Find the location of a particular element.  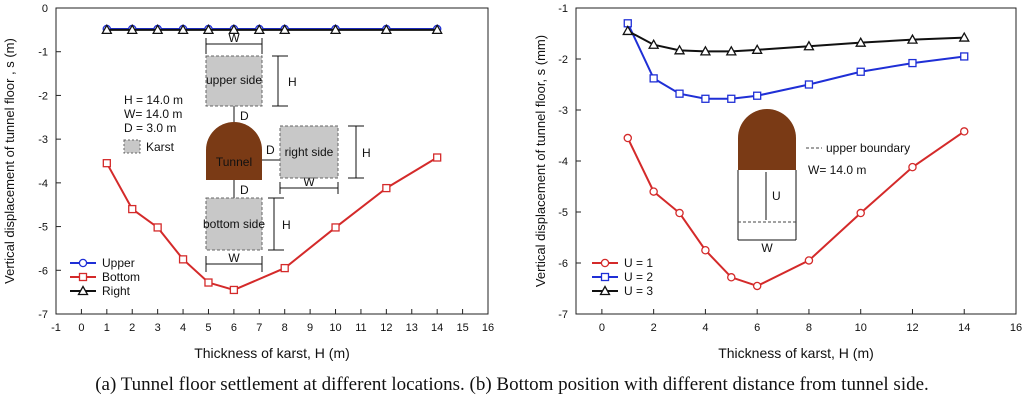

u-label: U is located at coordinates (776, 196).